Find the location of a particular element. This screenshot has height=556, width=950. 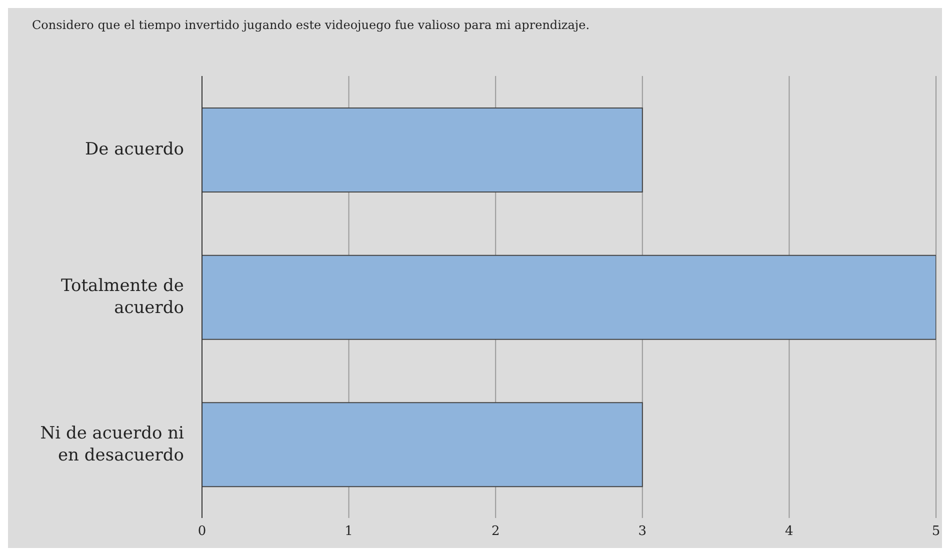

x-tick-label: 4 is located at coordinates (789, 532).